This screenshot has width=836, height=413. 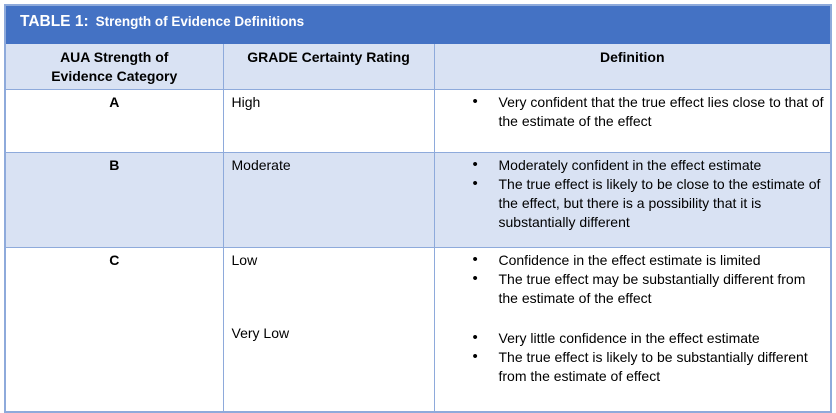 I want to click on table-title: TABLE 1: Strength of Evidence Definitions, so click(x=418, y=24).